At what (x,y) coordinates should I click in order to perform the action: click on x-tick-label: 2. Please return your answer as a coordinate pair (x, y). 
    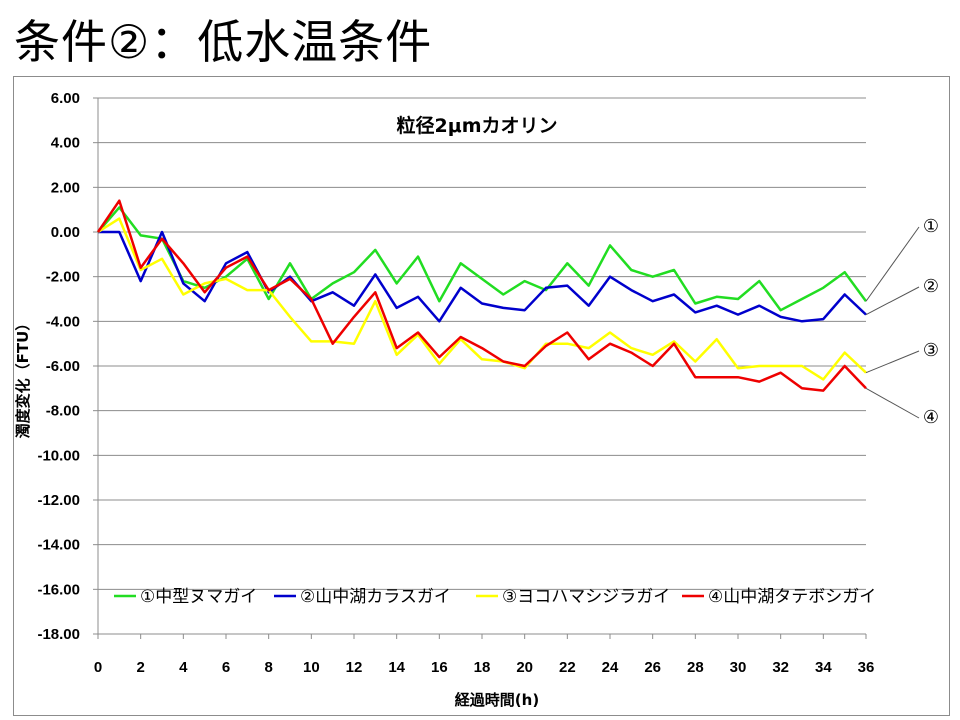
    Looking at the image, I should click on (140, 667).